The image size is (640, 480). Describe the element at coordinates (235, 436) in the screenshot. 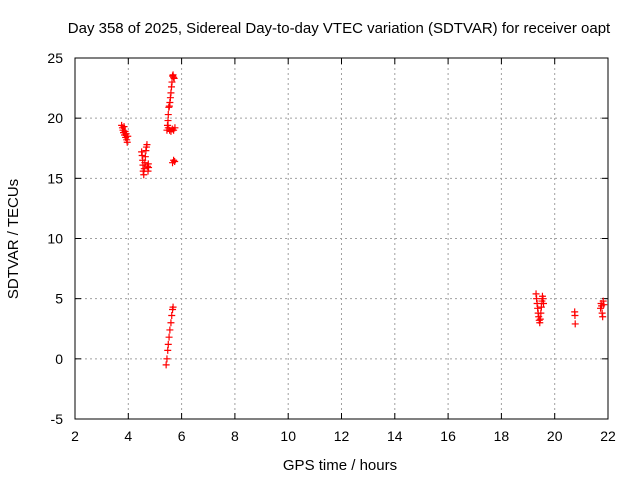

I see `x-tick-label: 8` at that location.